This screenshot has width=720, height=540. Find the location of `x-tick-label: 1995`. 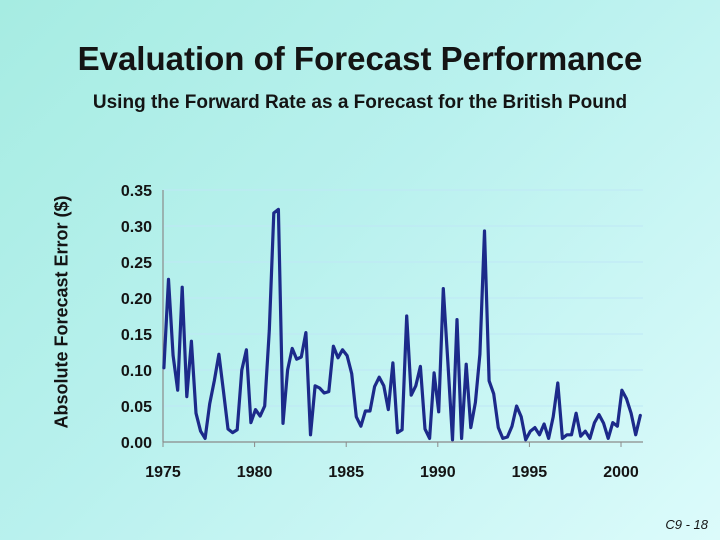

x-tick-label: 1995 is located at coordinates (530, 472).